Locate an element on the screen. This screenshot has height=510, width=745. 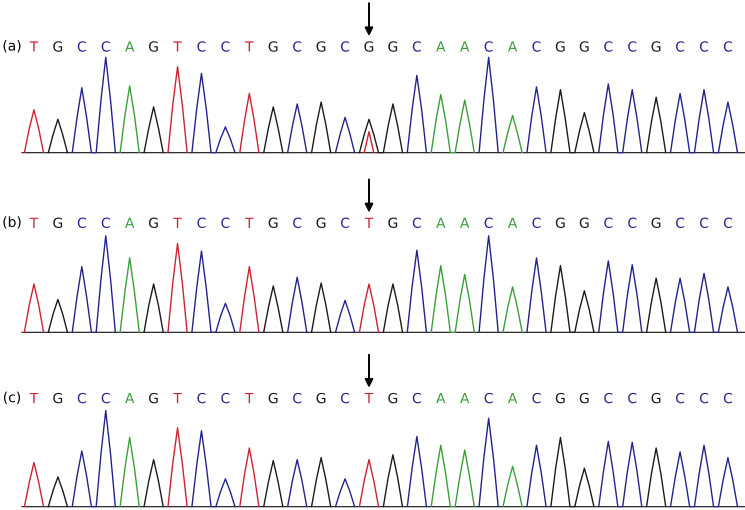
chart-title: (a) is located at coordinates (12, 46).